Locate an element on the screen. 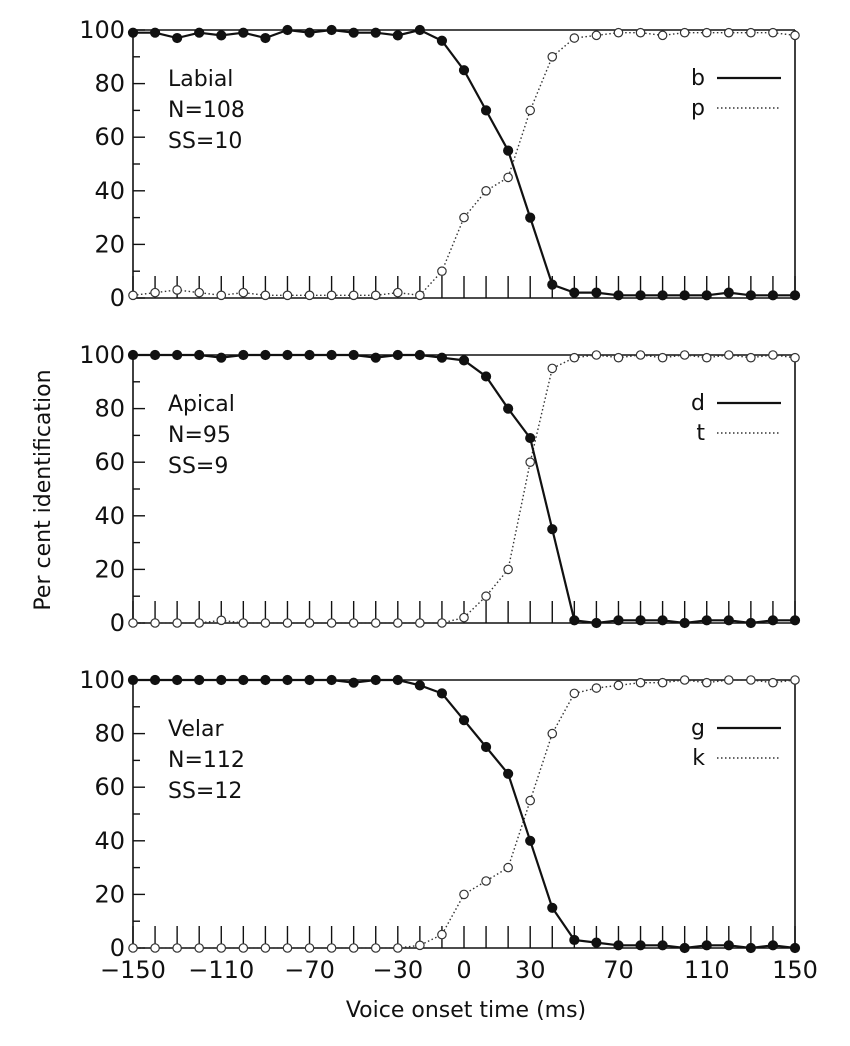 The height and width of the screenshot is (1046, 850). legend-label-solid: d is located at coordinates (698, 403).